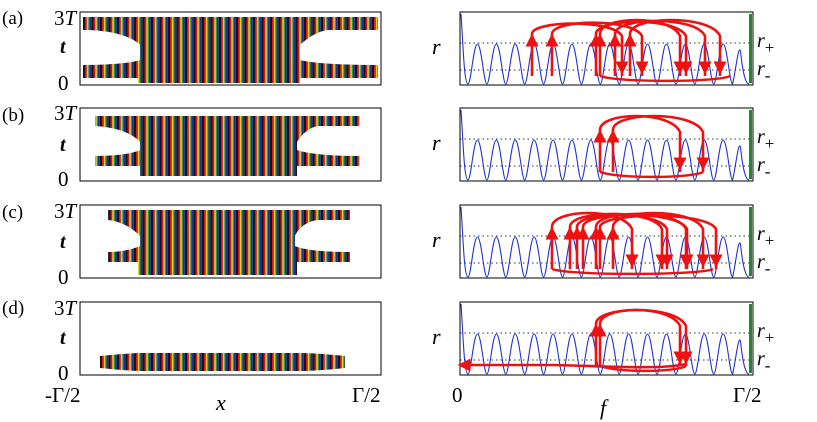 Image resolution: width=817 pixels, height=422 pixels. I want to click on panel-label: (a), so click(12, 18).